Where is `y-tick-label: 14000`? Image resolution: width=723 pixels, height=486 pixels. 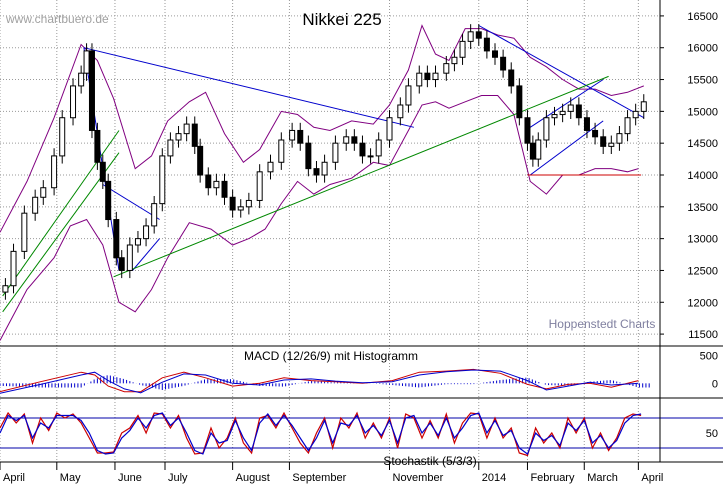 y-tick-label: 14000 is located at coordinates (702, 176).